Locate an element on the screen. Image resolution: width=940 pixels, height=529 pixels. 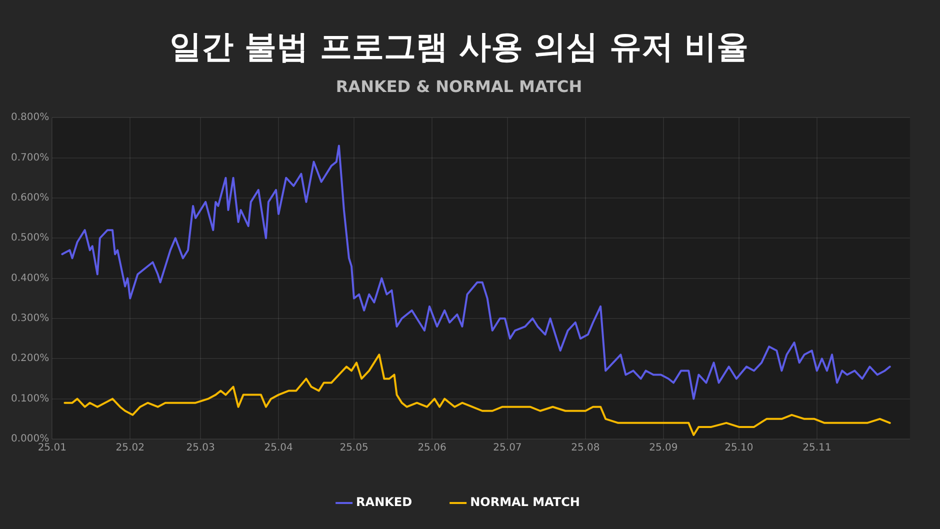
y-tick-label: 0.300% is located at coordinates (30, 318).